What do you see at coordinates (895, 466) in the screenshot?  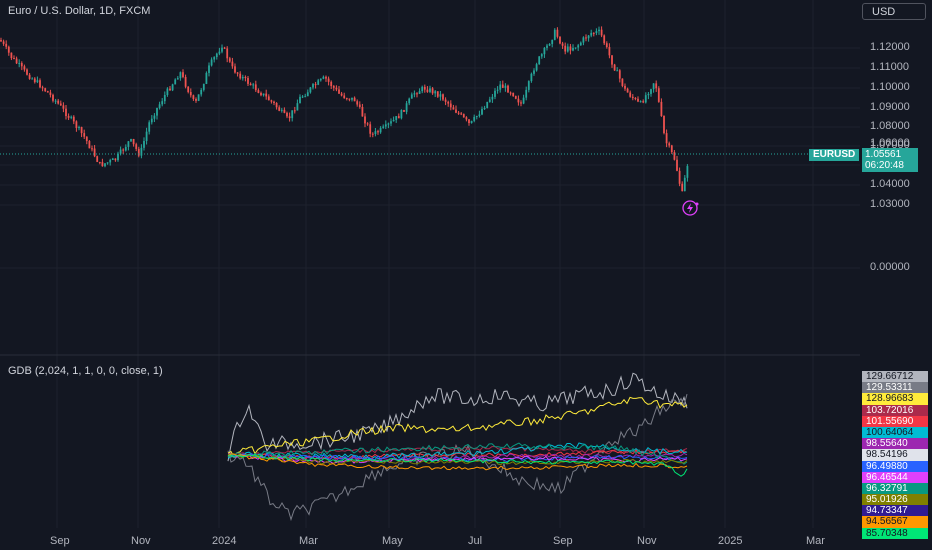 I see `indicator-value-label: 96.49880` at bounding box center [895, 466].